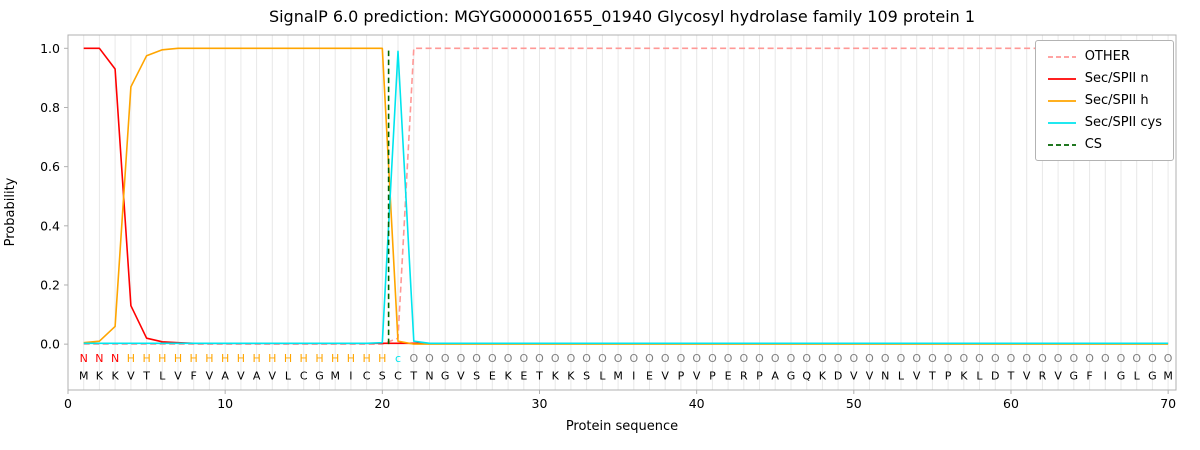  Describe the element at coordinates (1116, 78) in the screenshot. I see `legend-label: Sec/SPII n` at that location.